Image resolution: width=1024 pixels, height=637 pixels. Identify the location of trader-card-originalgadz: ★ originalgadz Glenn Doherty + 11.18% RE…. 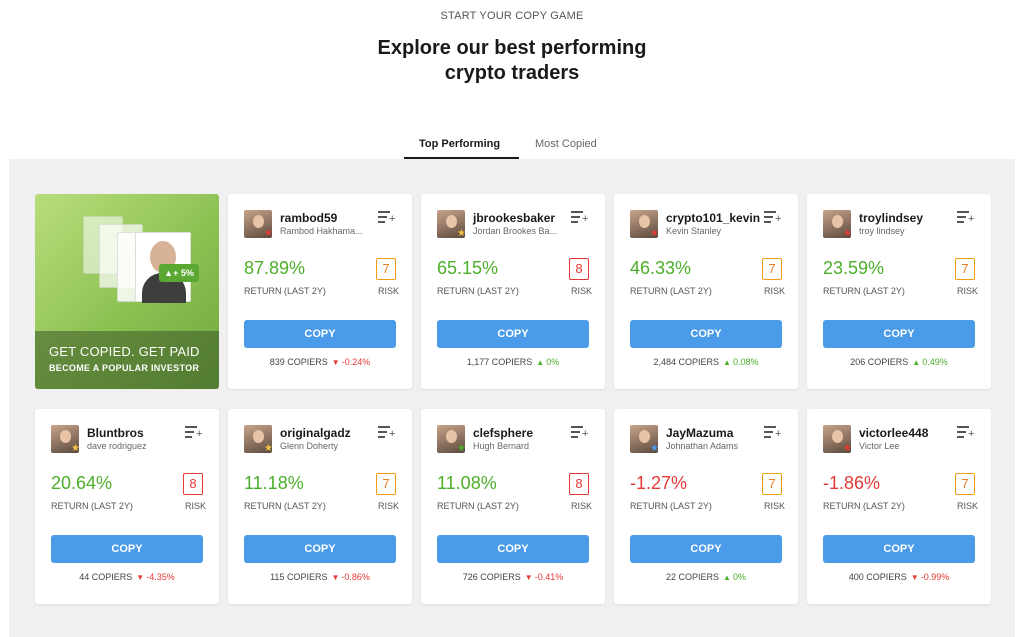
(320, 506).